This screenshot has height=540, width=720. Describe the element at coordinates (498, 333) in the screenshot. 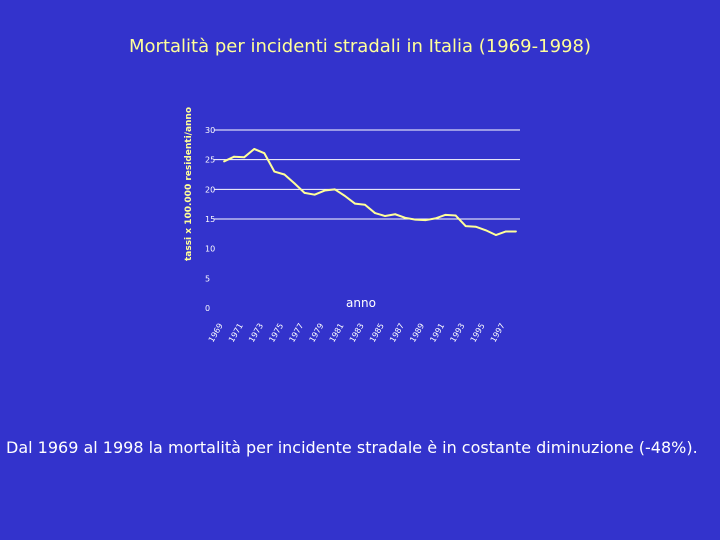

I see `x-tick-label: 1997` at that location.